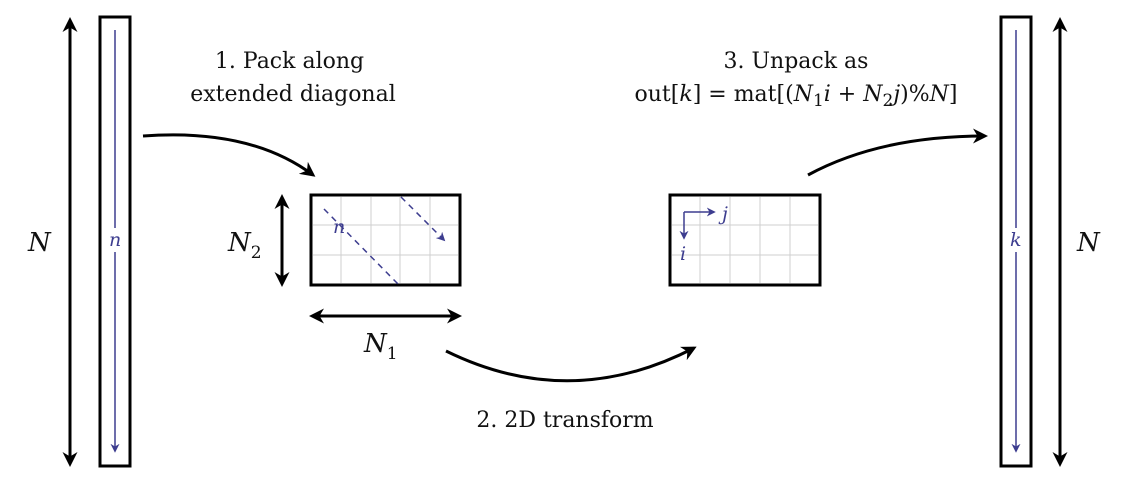  I want to click on input-grid-lines, so click(385, 240).